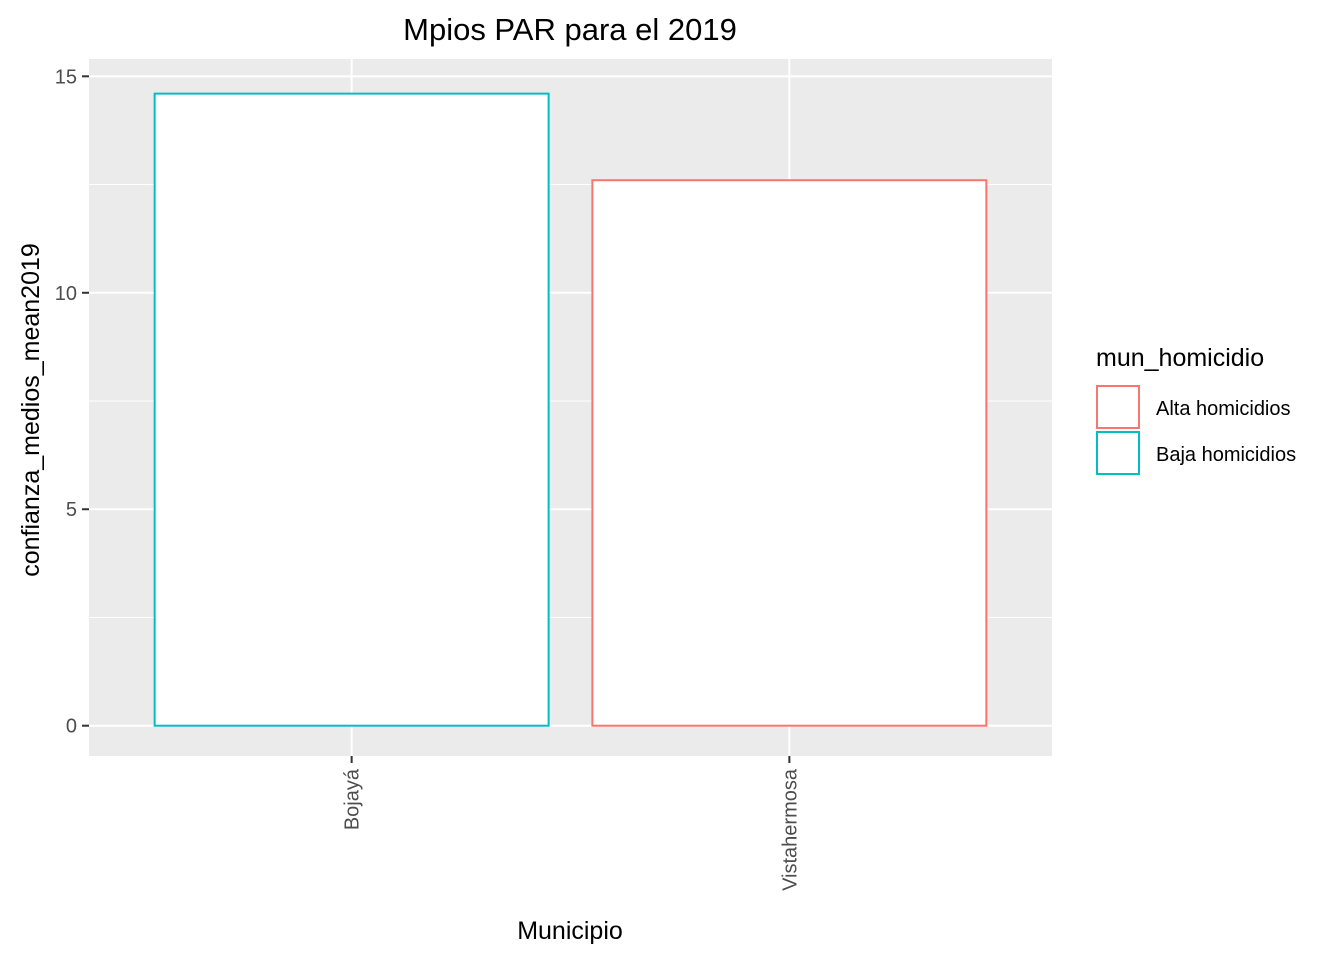  I want to click on y-tick-label: 10, so click(66, 294).